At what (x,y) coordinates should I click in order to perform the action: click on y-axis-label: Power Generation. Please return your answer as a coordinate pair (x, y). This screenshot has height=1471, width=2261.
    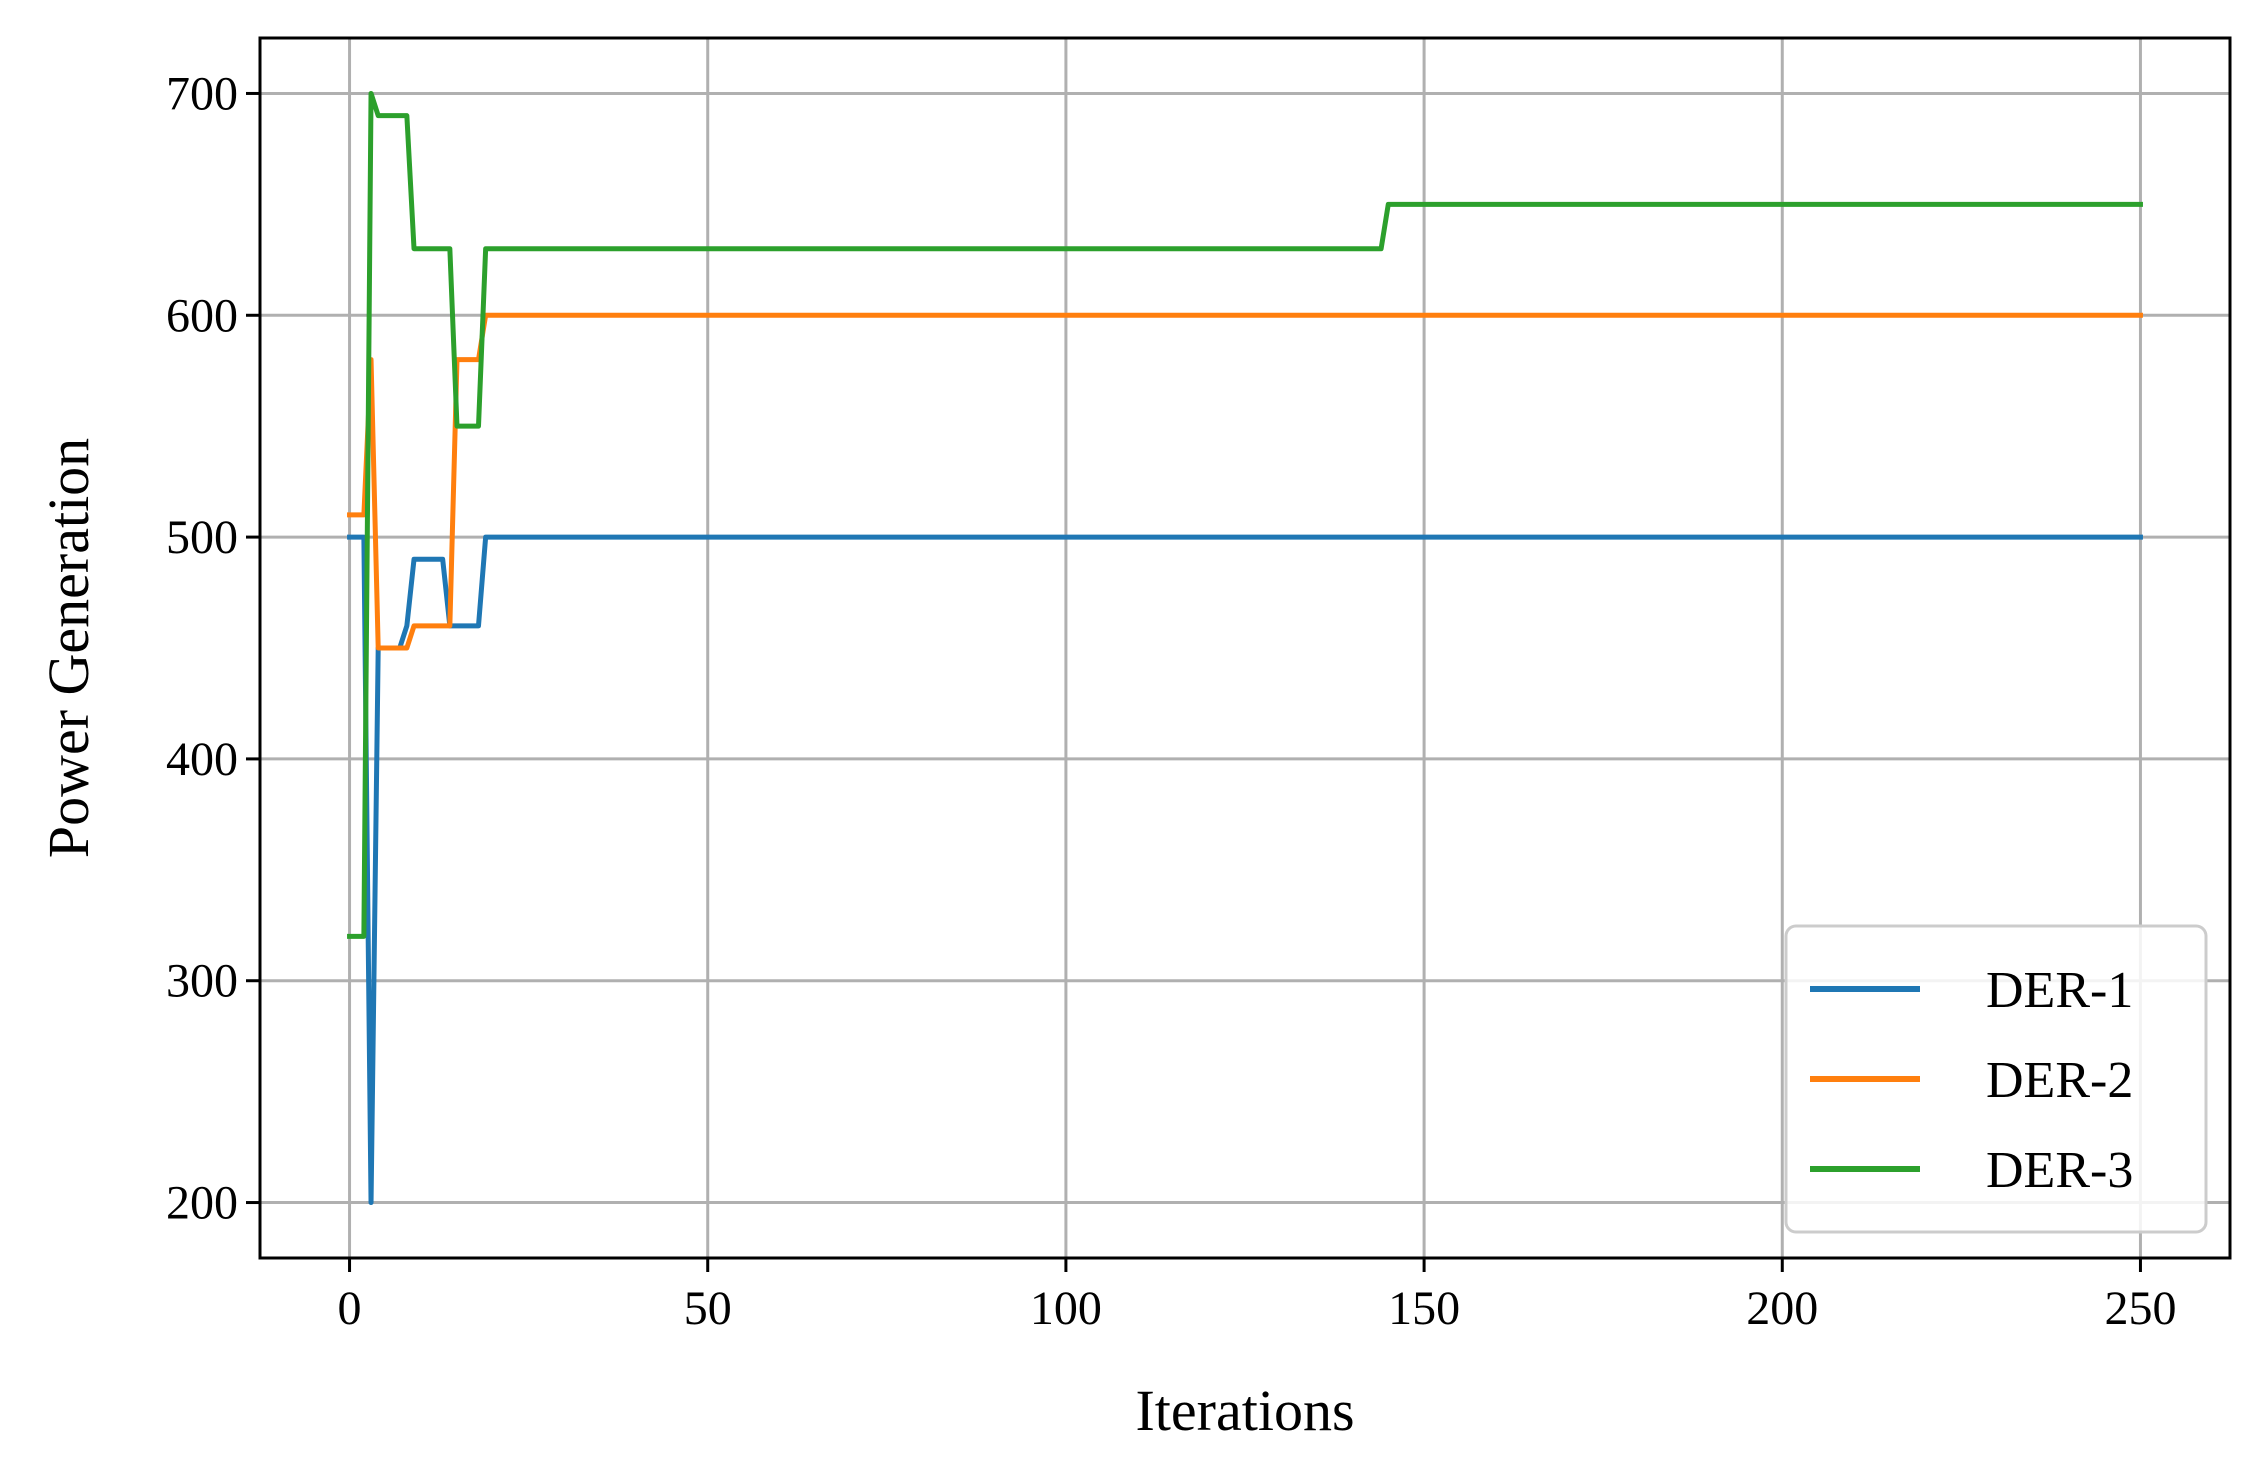
    Looking at the image, I should click on (68, 648).